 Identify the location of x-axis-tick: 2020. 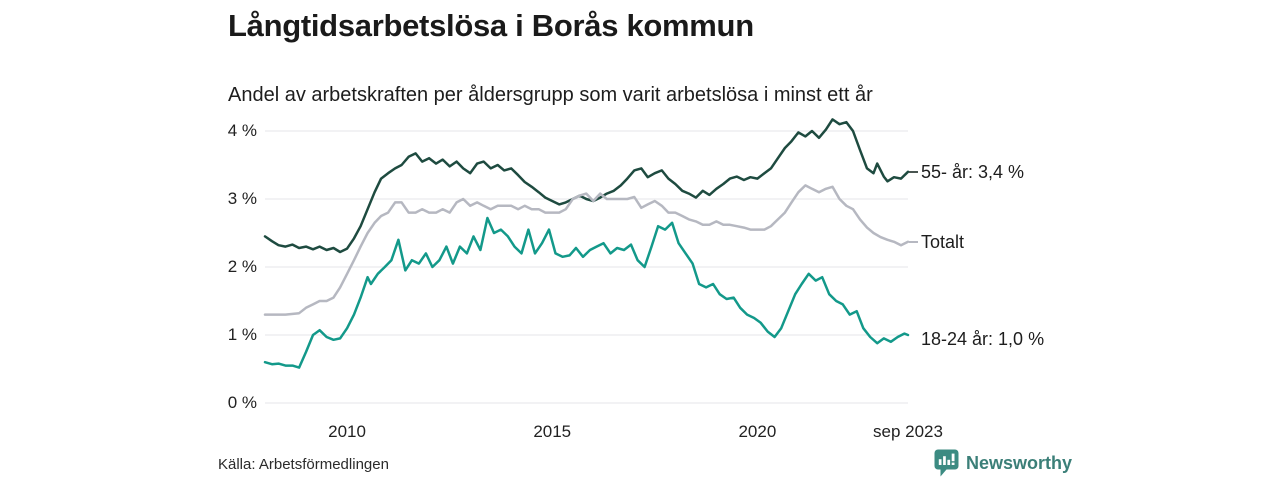
(757, 431).